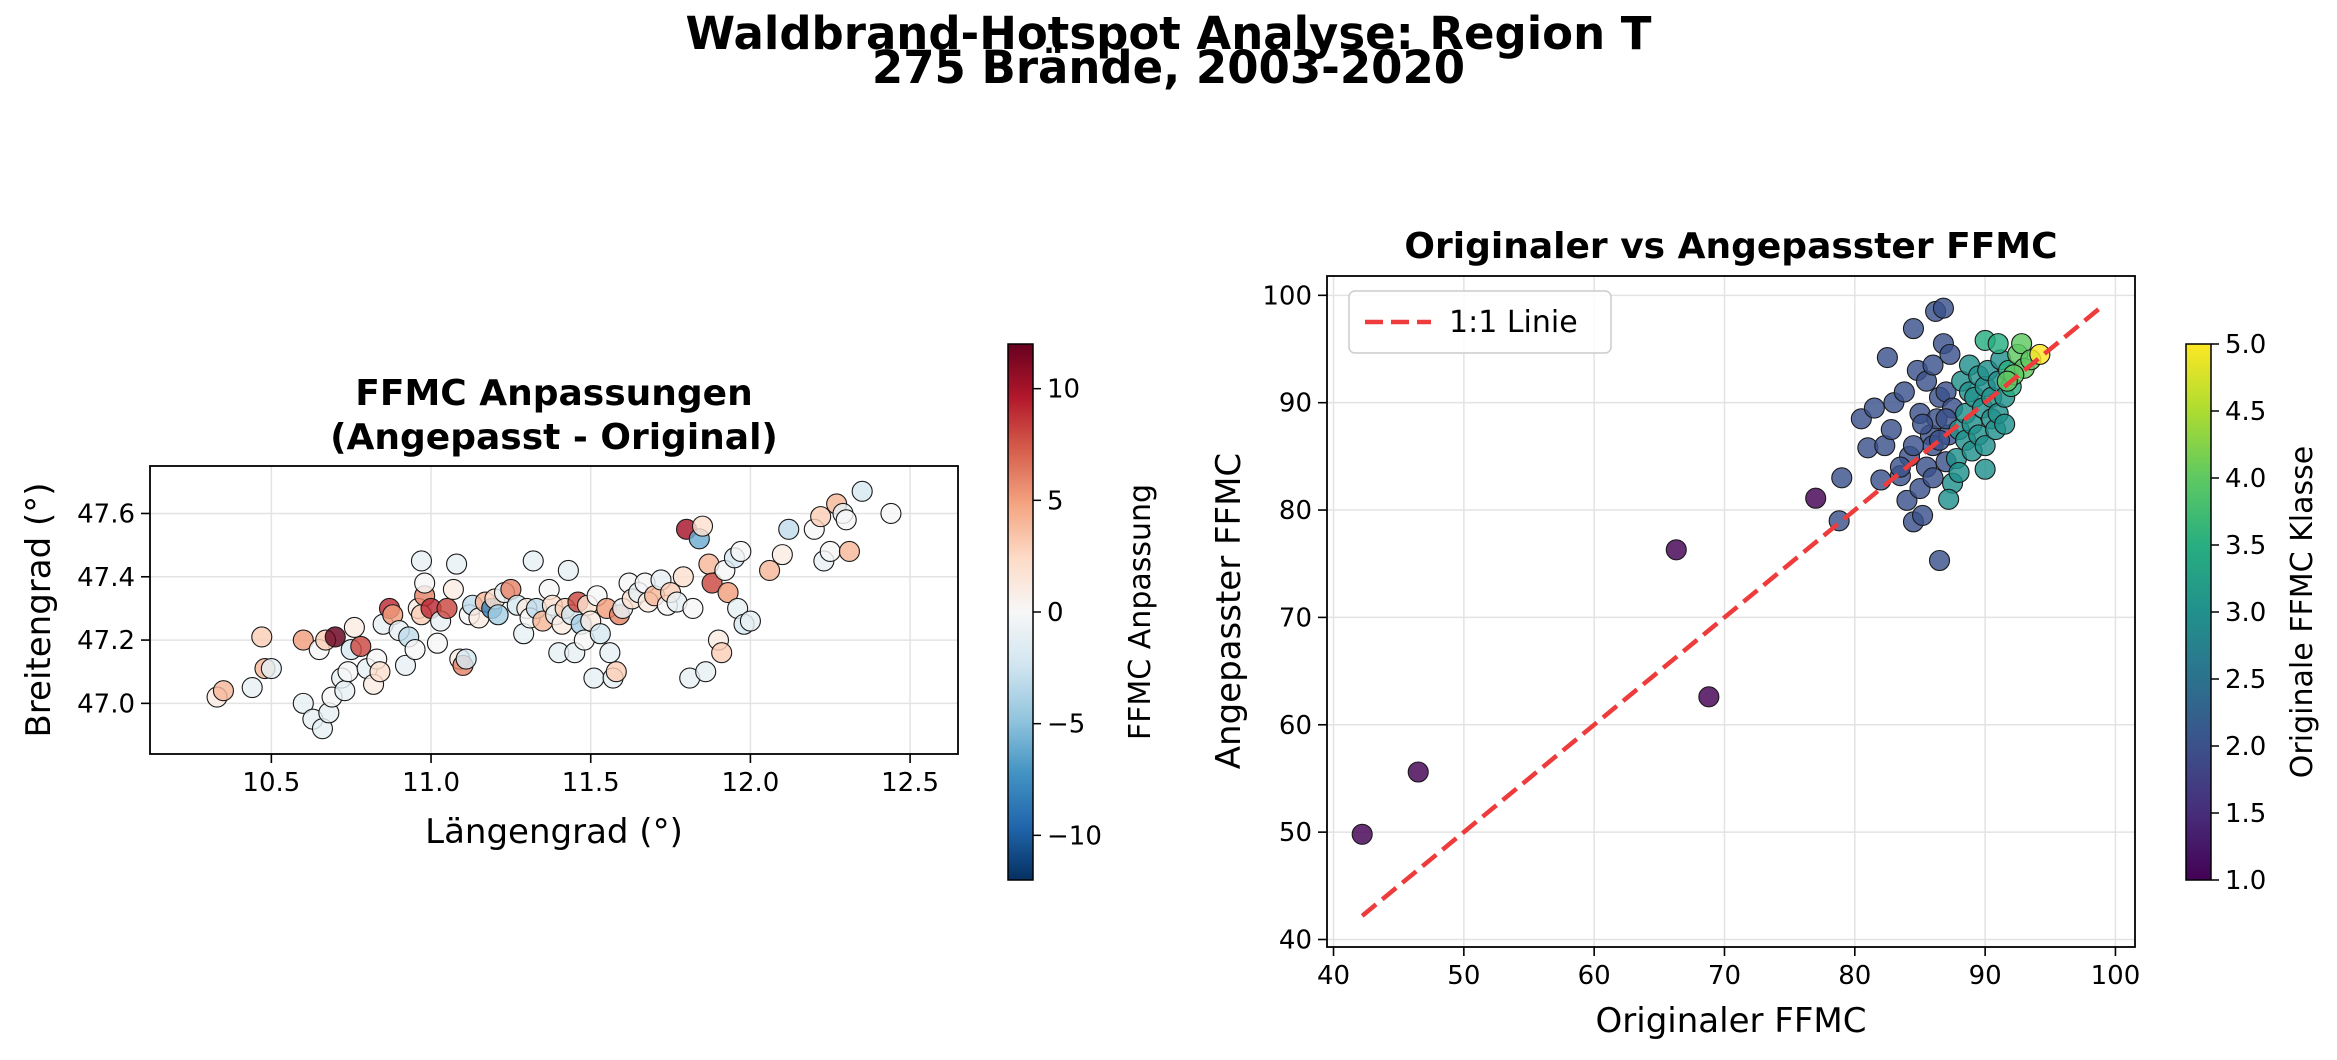 The height and width of the screenshot is (1060, 2337). I want to click on colorbar-tick-label: 3.5, so click(2245, 546).